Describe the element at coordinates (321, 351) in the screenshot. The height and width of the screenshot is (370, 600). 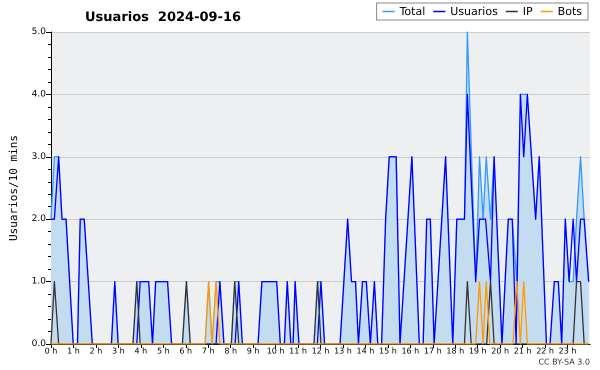
I see `x-tick-label: 12 h` at that location.